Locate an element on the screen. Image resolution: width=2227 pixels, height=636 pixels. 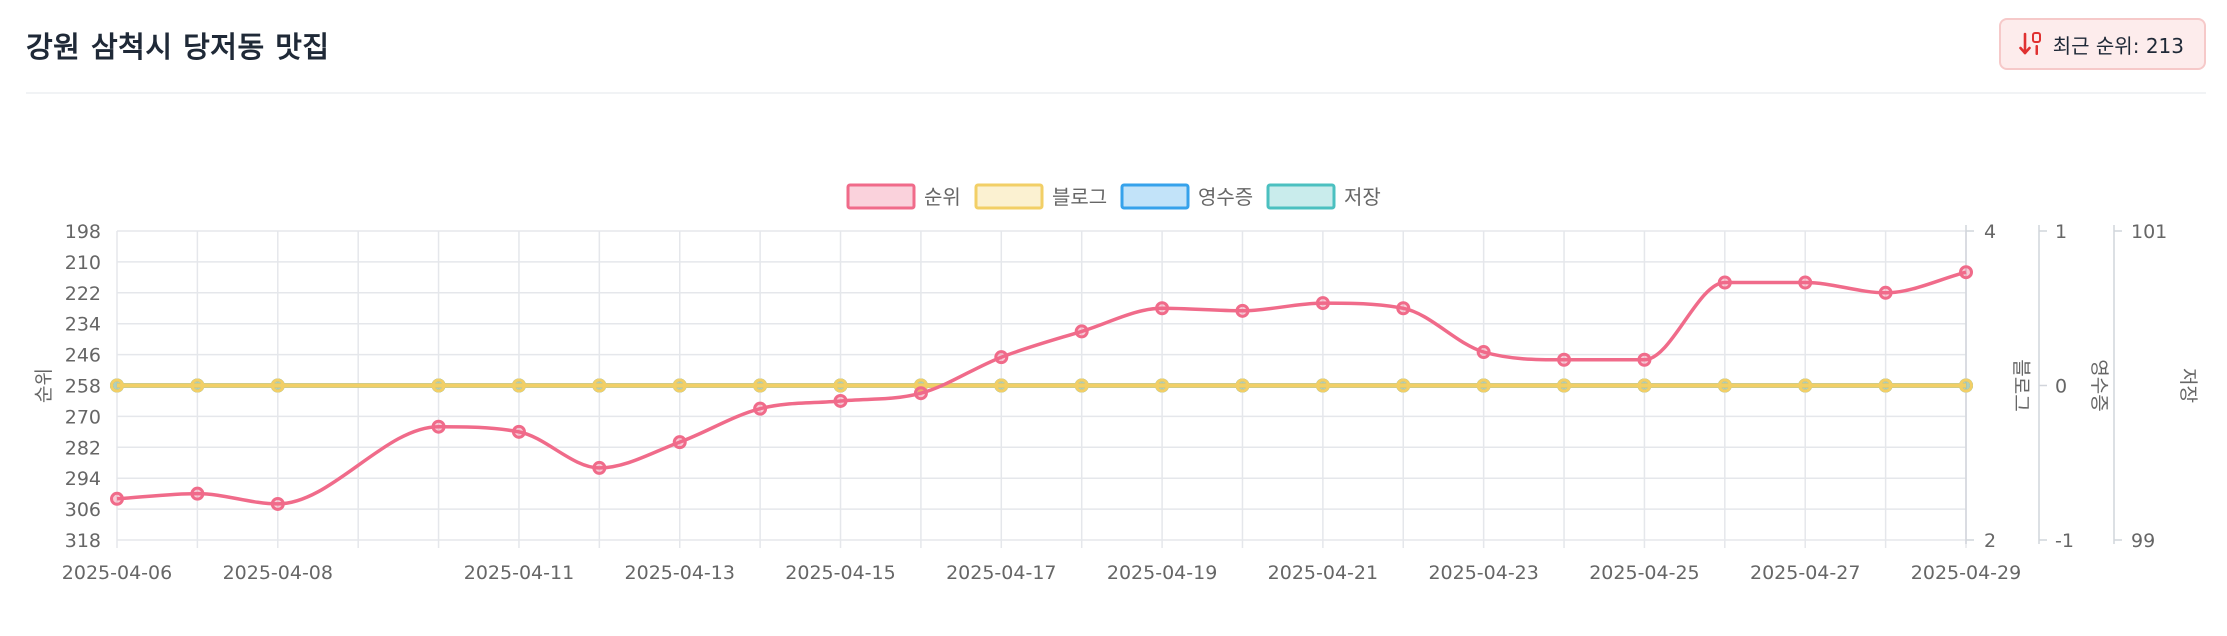
chart-legend: 순위 블로그 영수증 저장 is located at coordinates (1113, 196).